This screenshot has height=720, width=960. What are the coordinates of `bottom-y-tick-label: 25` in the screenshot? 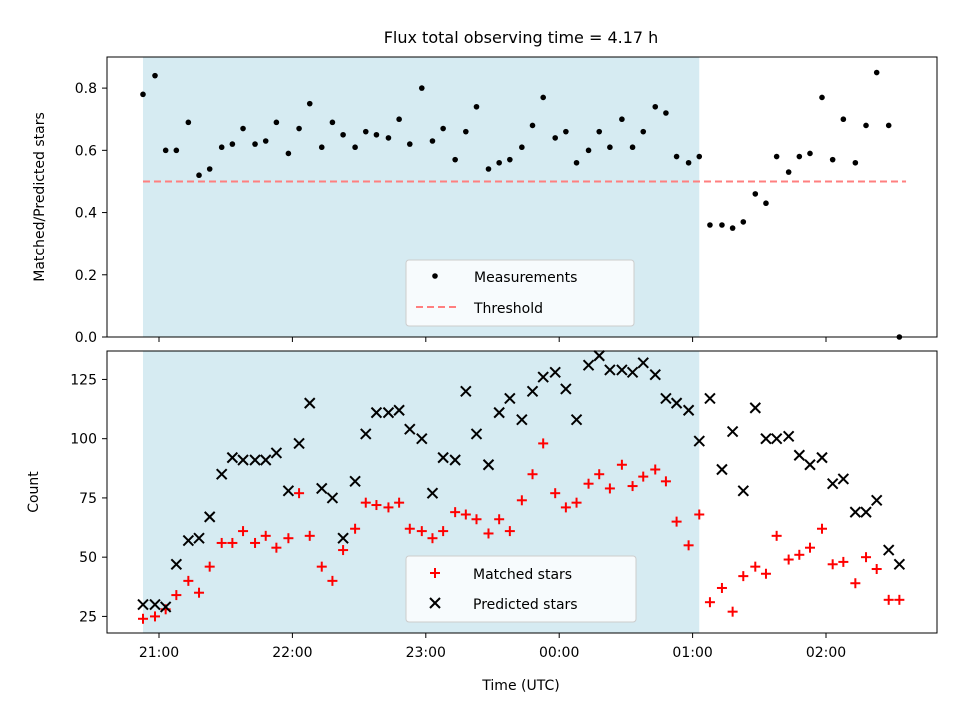 It's located at (88, 617).